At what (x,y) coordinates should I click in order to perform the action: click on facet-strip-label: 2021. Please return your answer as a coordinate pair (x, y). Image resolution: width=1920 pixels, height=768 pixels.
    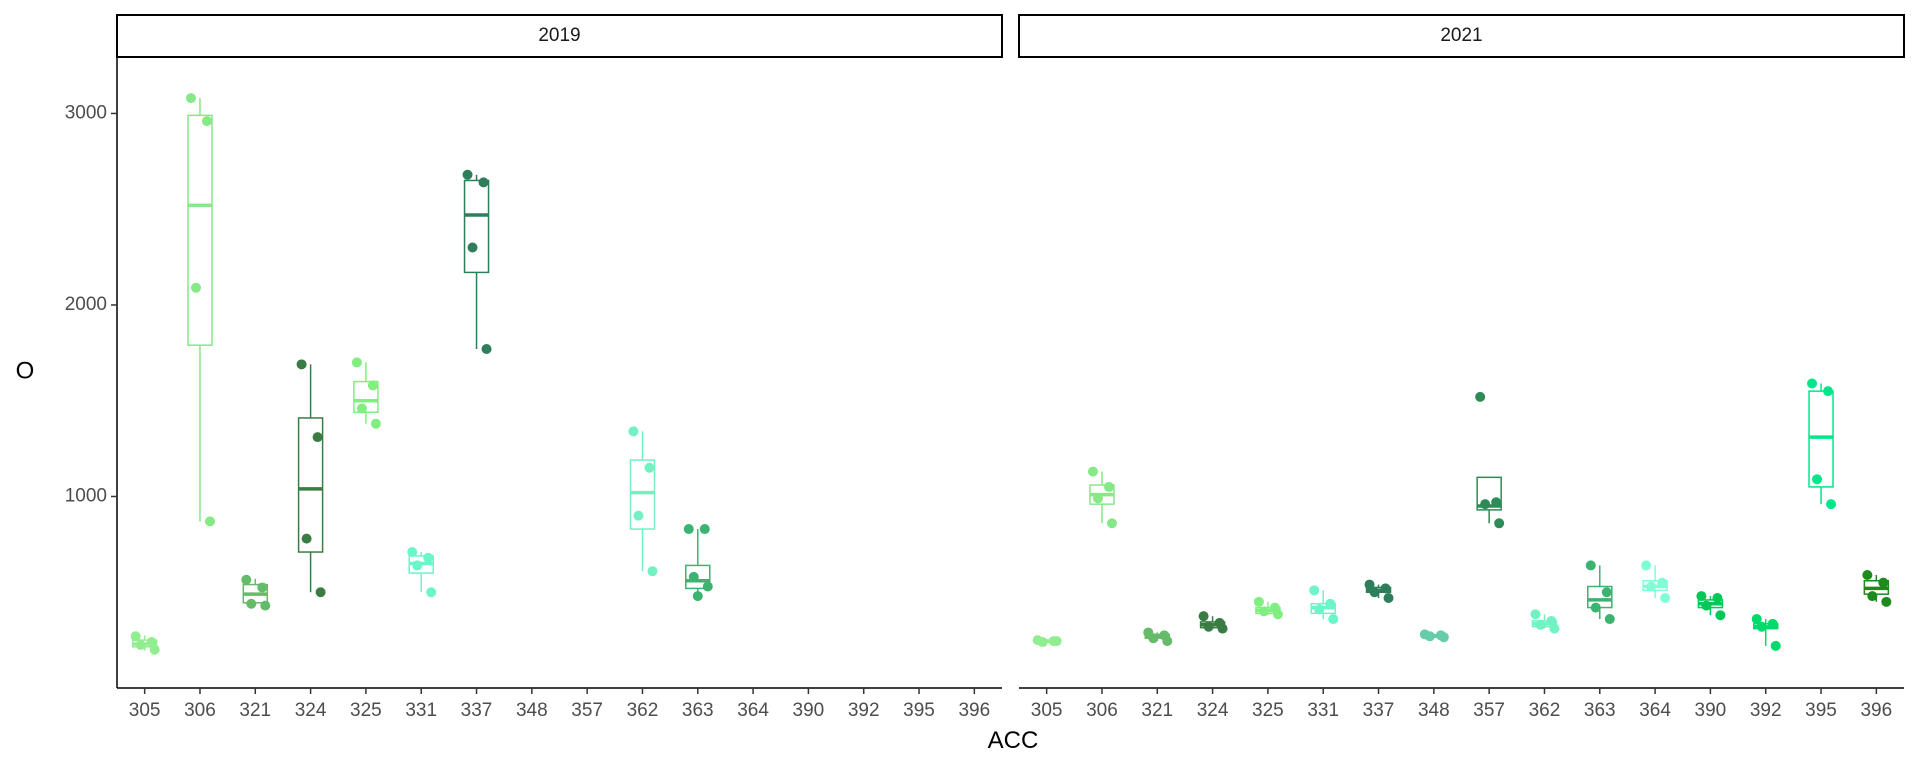
    Looking at the image, I should click on (1461, 35).